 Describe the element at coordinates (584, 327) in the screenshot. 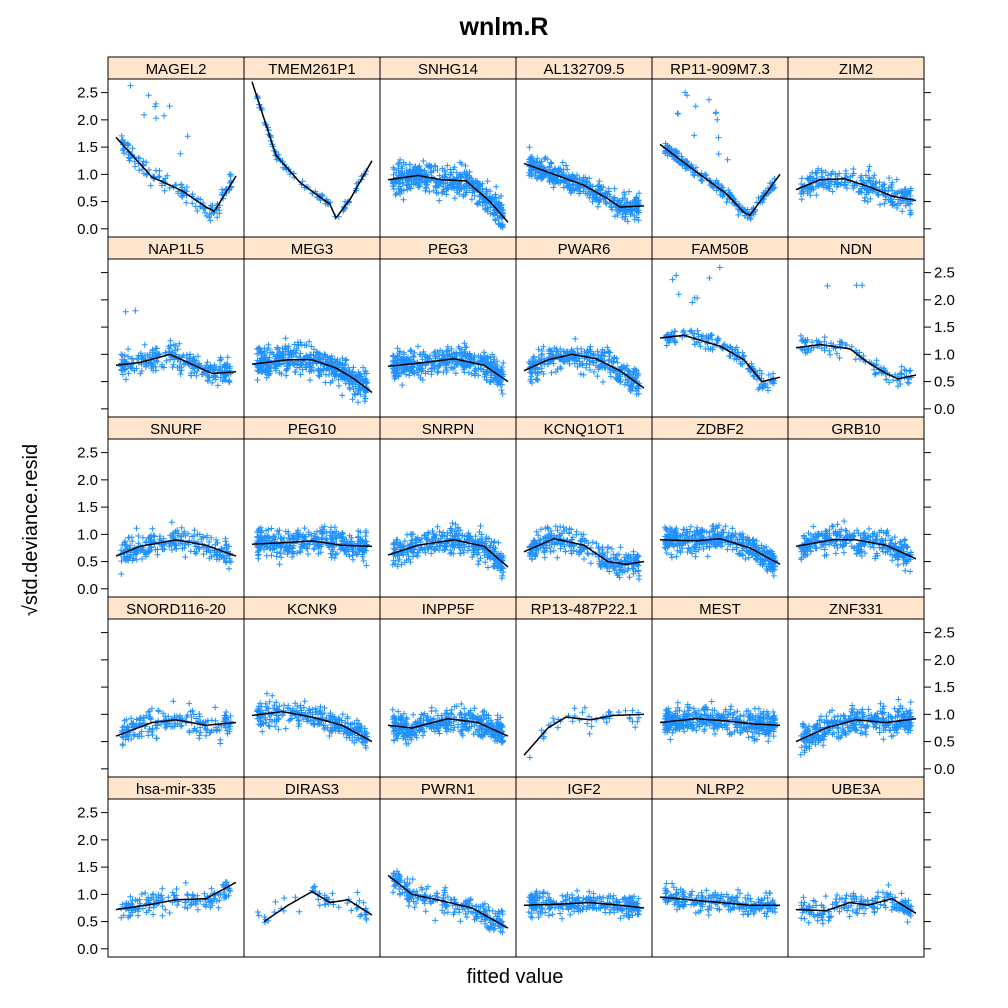

I see `panel-pwar6: PWAR6` at that location.